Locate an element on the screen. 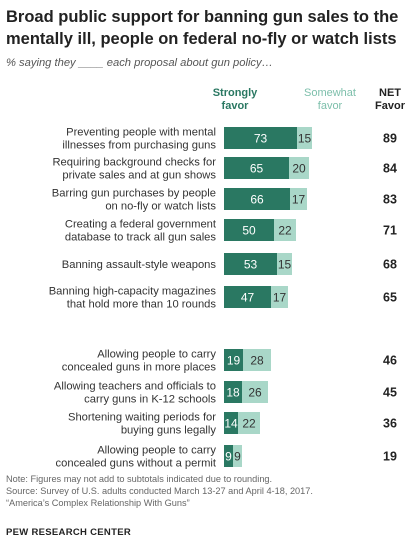 This screenshot has width=420, height=549. net-favor-value: 36 is located at coordinates (390, 424).